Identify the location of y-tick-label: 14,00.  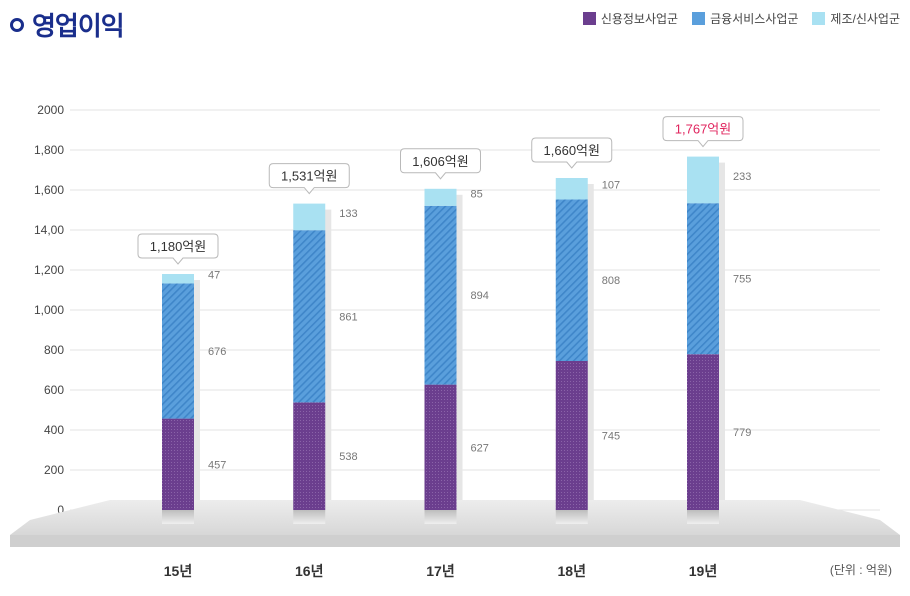
(49, 230).